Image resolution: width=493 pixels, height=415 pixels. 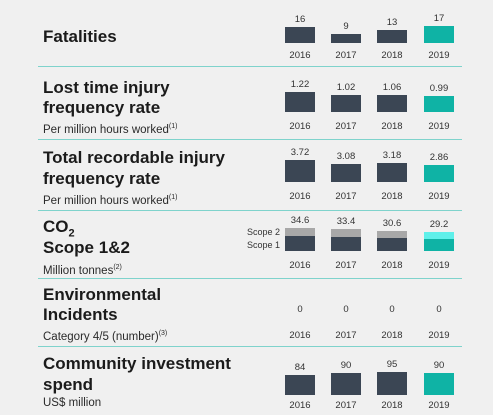 I want to click on value-label: 0.99, so click(x=439, y=88).